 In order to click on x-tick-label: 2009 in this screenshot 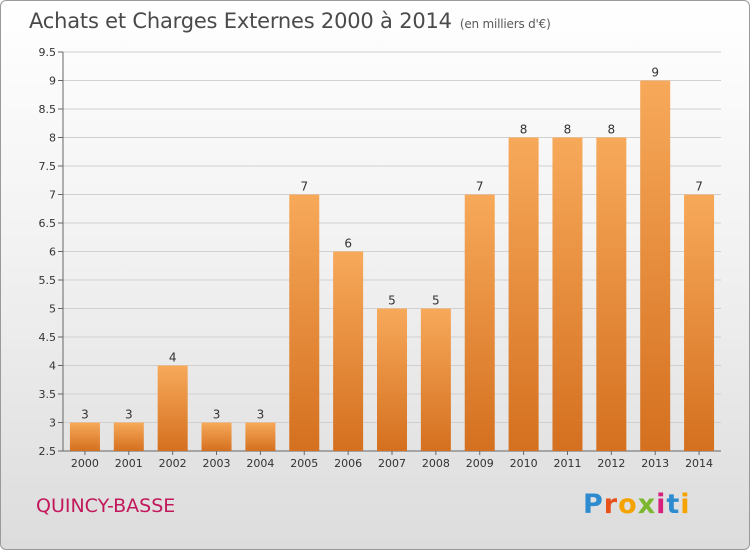, I will do `click(480, 463)`.